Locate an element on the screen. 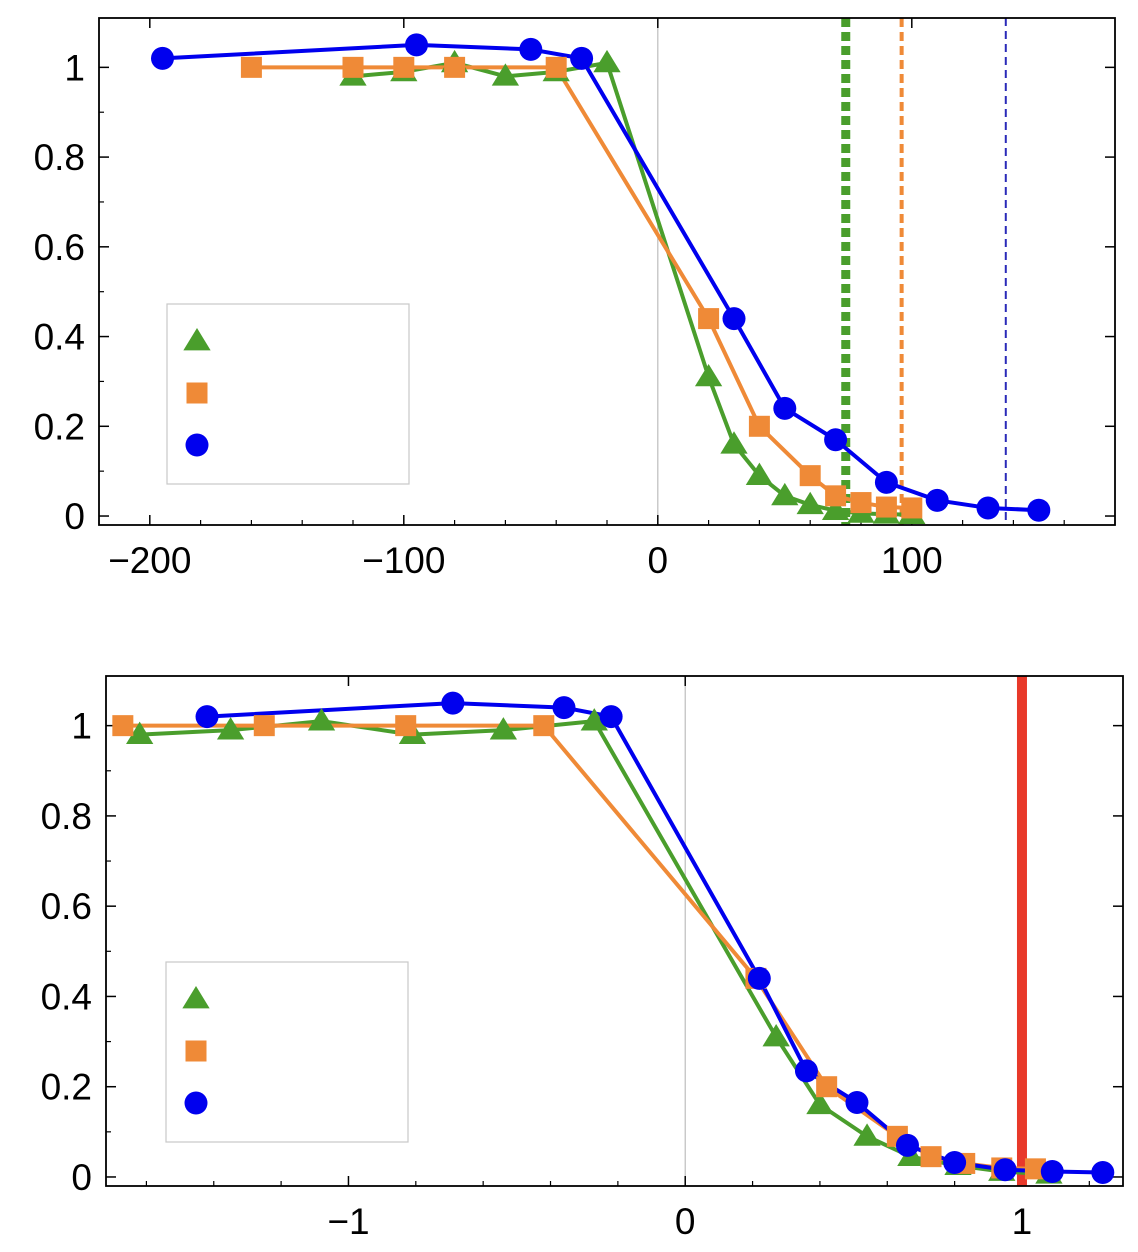 The image size is (1138, 1252). x-tick-label: −200 is located at coordinates (149, 560).